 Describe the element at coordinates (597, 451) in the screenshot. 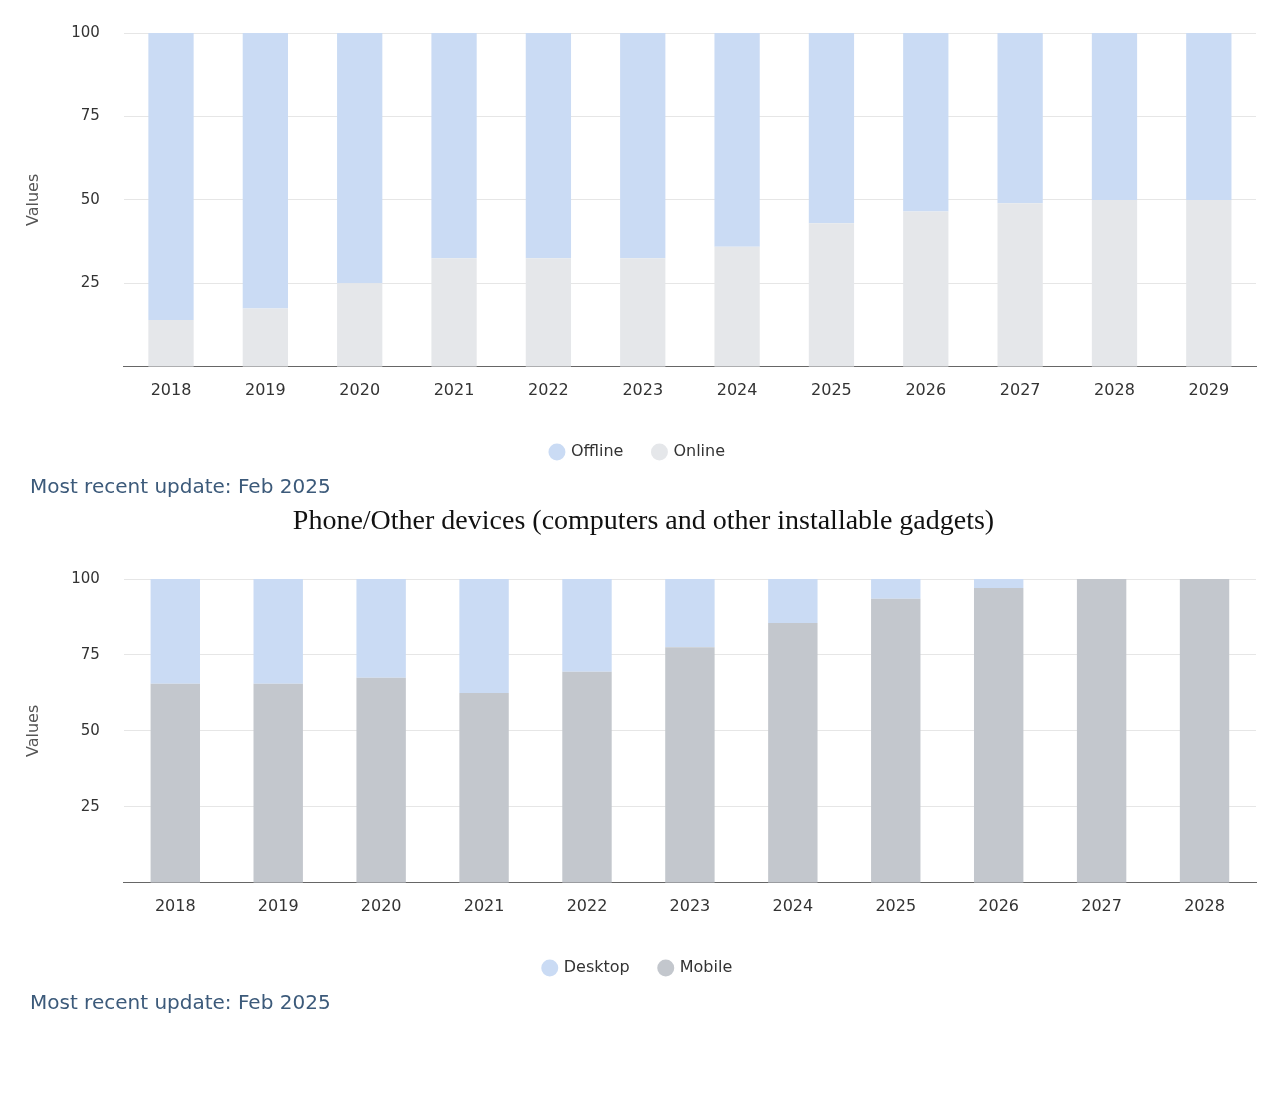

I see `legend-label: Offline` at that location.